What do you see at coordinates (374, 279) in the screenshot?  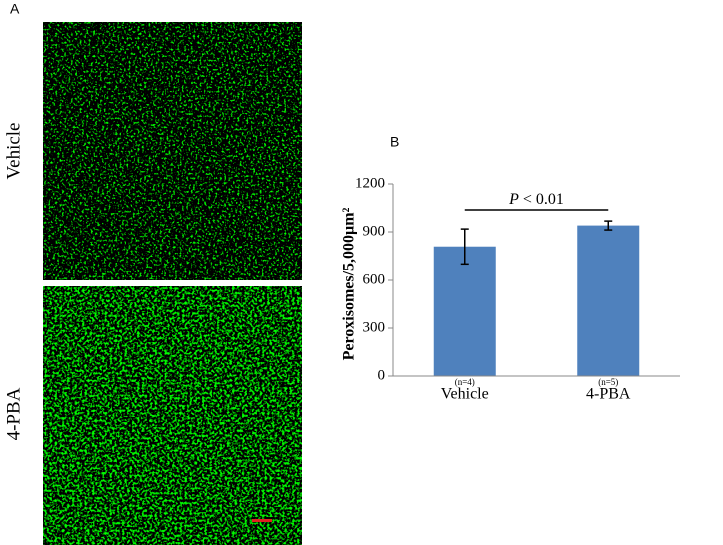 I see `y-tick-label: 600` at bounding box center [374, 279].